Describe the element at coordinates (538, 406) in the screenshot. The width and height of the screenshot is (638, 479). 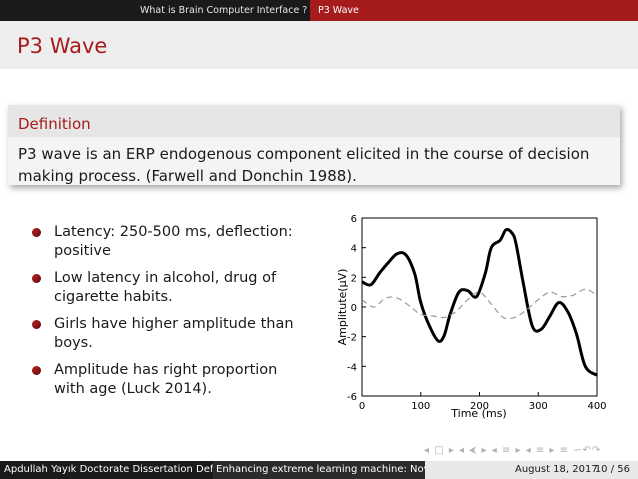
I see `x-tick-label: 300` at that location.